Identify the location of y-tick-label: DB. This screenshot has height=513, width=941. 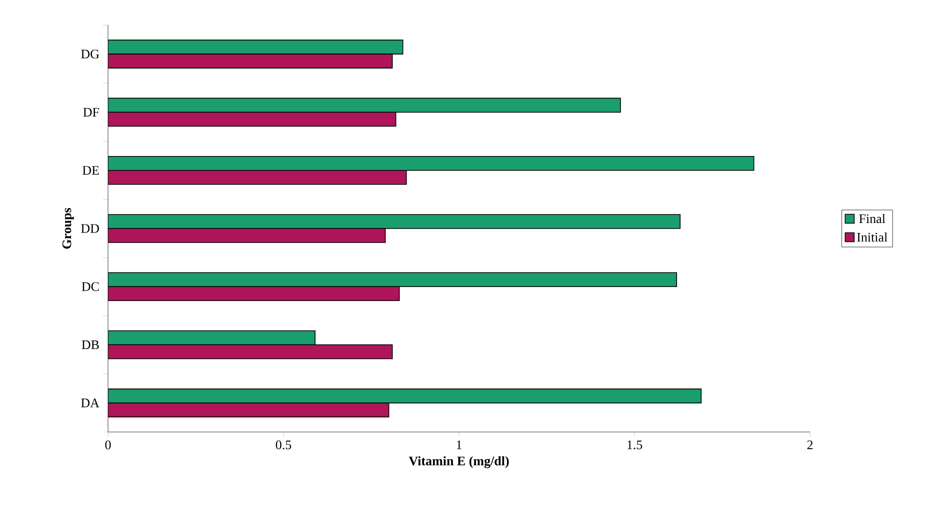
(90, 345).